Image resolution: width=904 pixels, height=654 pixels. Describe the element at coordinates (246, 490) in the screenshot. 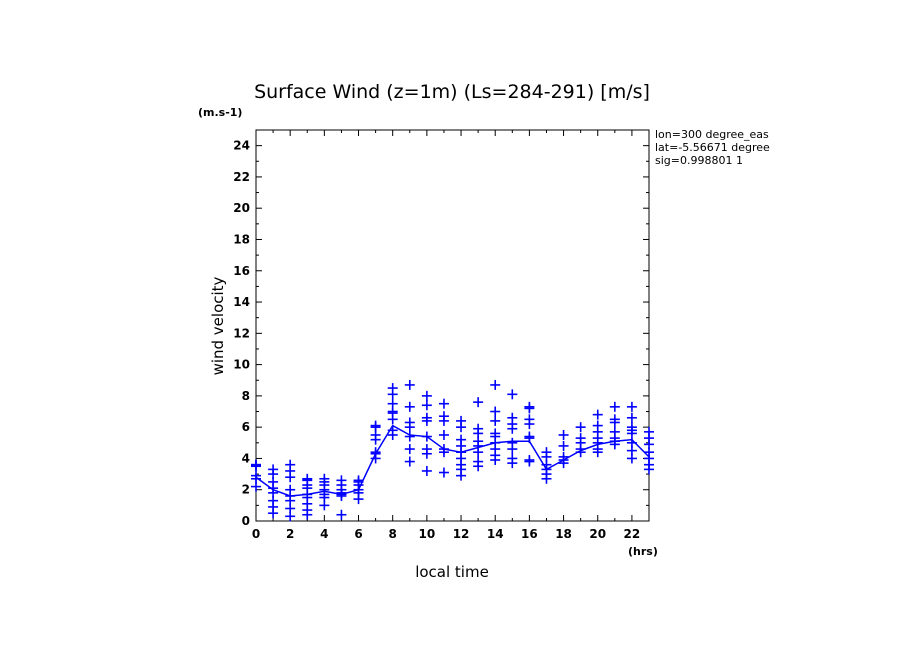

I see `y-tick-label: 2` at that location.